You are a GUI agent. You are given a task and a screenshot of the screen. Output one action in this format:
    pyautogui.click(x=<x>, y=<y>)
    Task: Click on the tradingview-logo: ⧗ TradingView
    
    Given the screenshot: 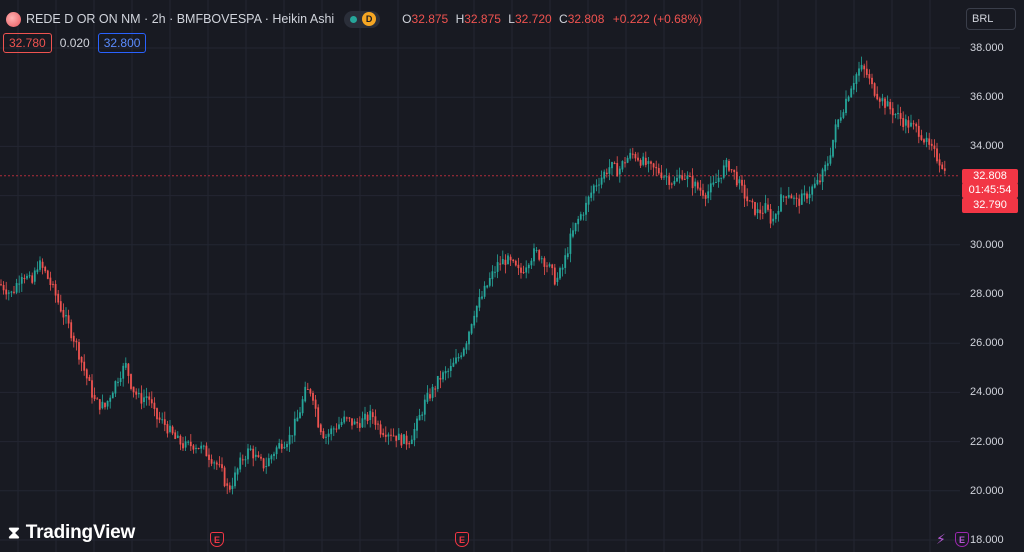 What is the action you would take?
    pyautogui.click(x=71, y=533)
    